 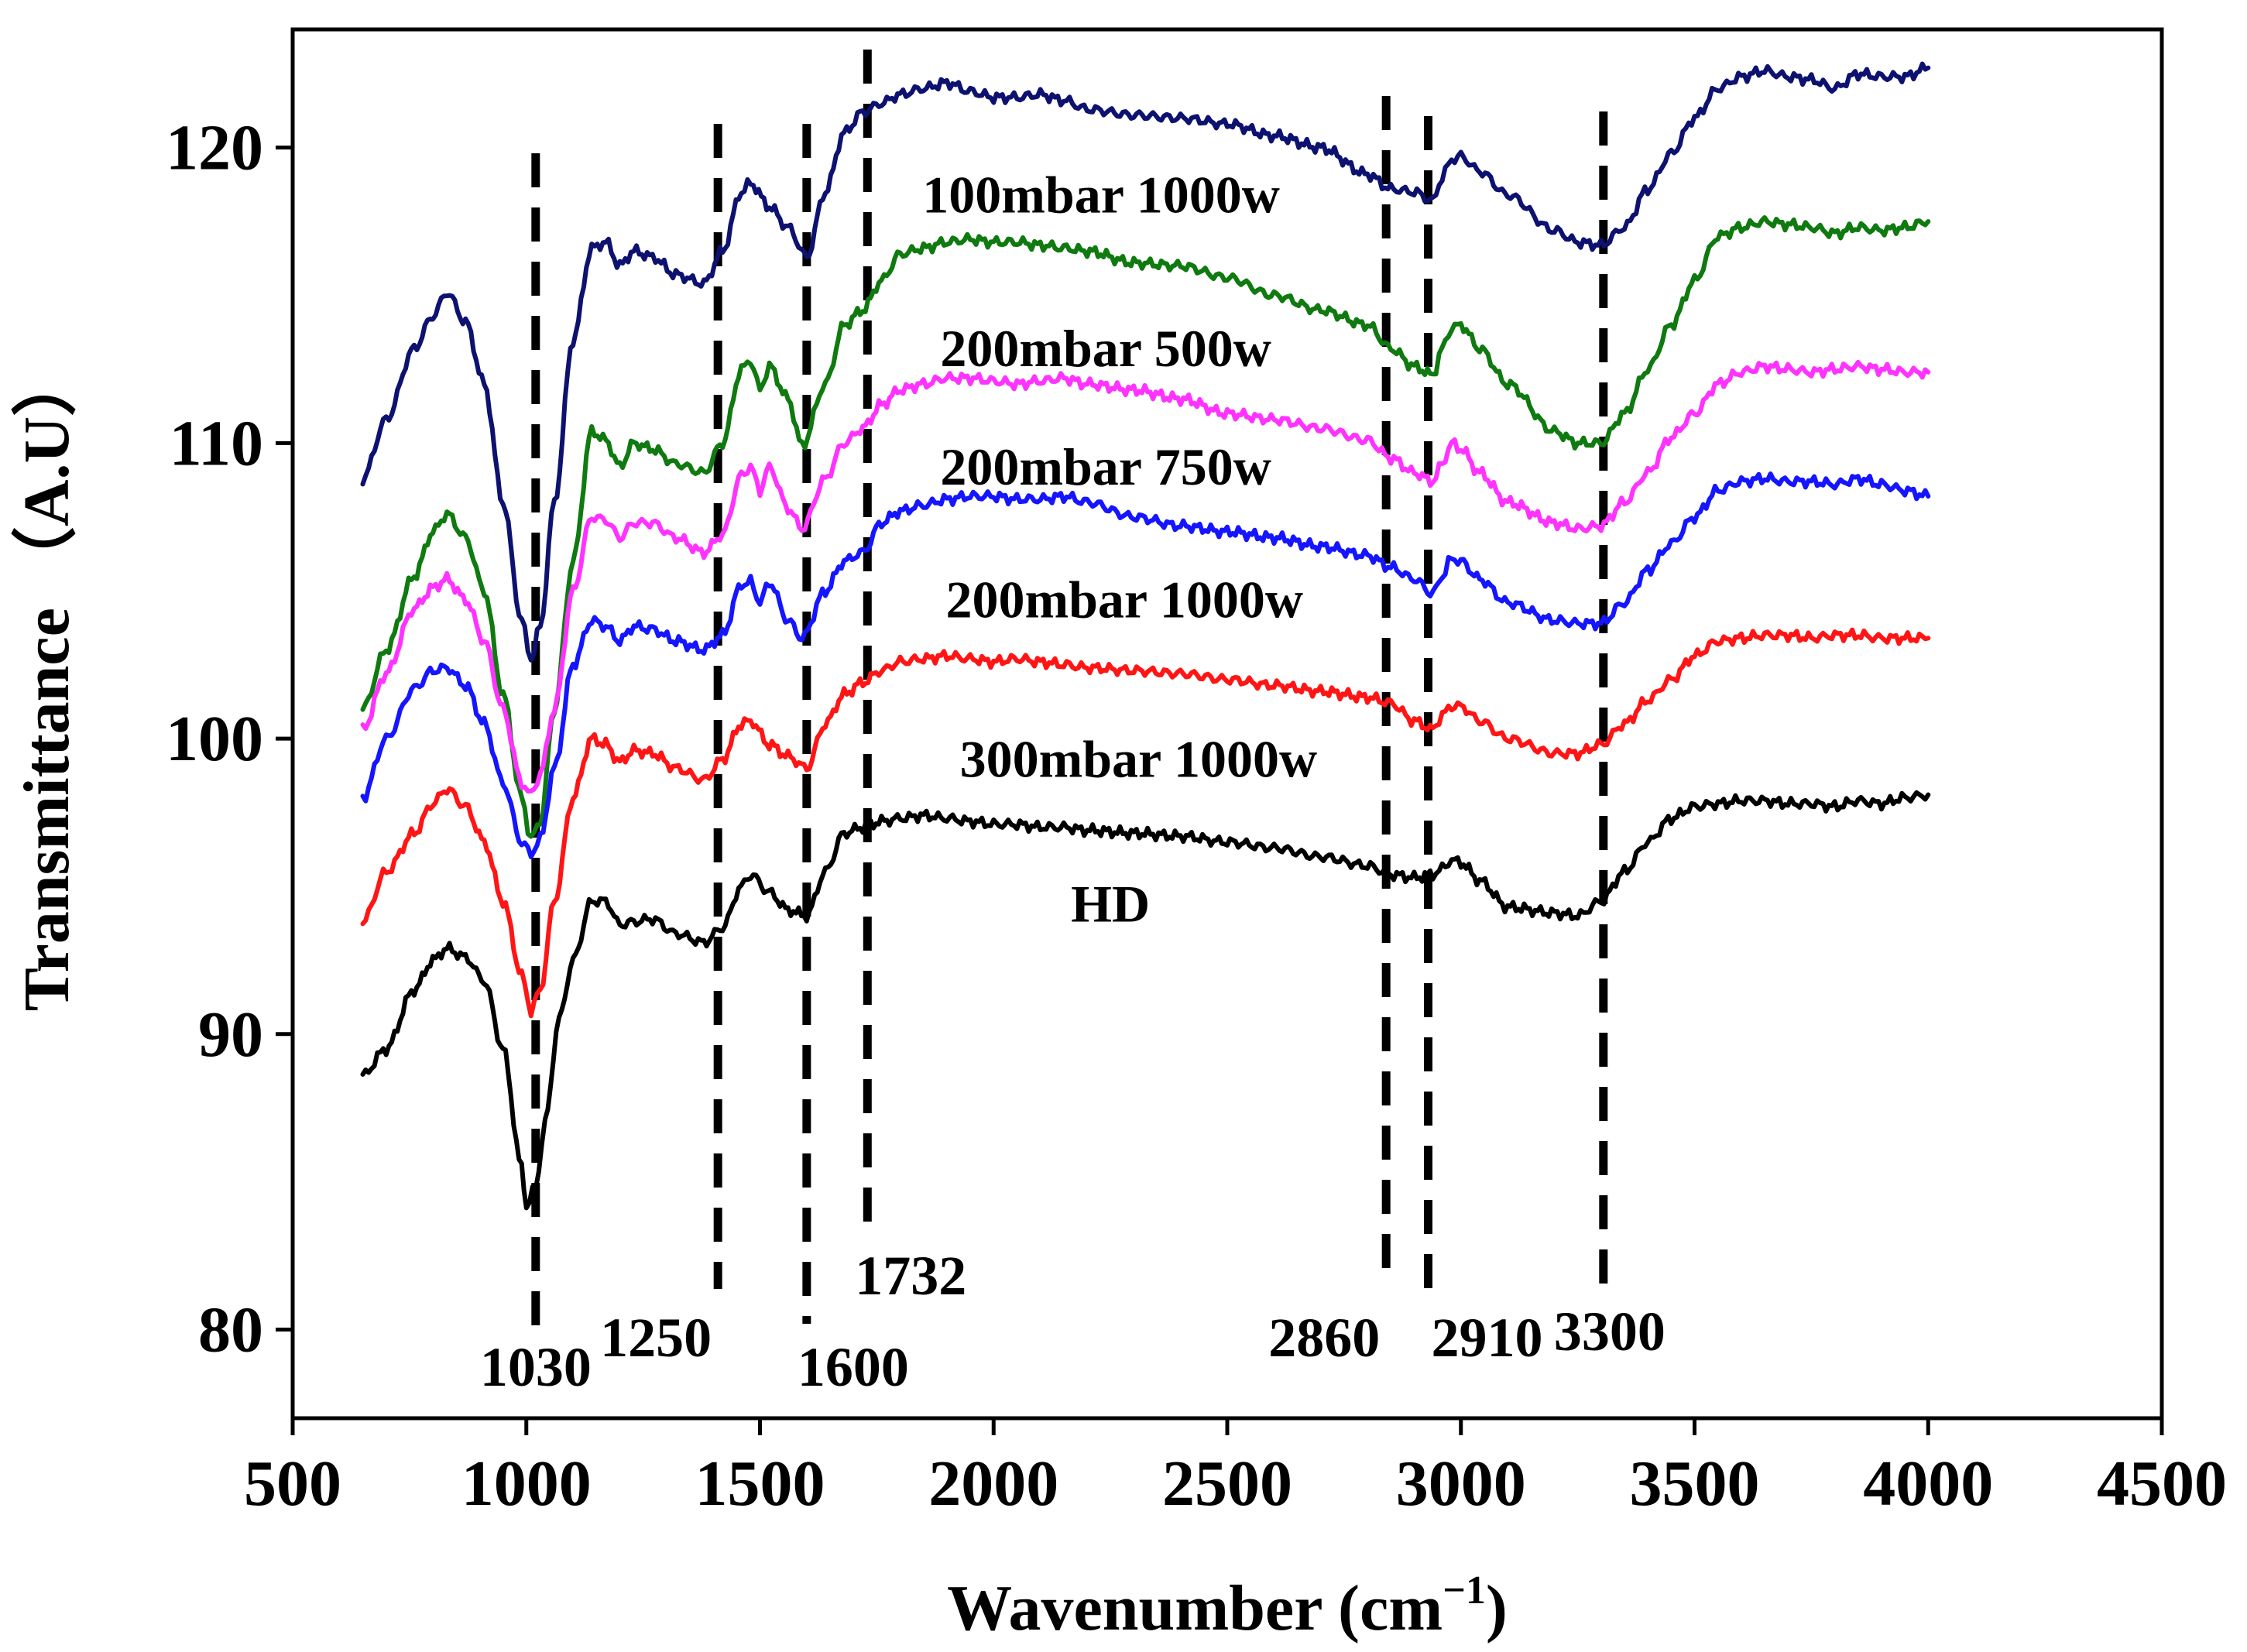 I want to click on peak-label-1250: 1250, so click(x=656, y=1338).